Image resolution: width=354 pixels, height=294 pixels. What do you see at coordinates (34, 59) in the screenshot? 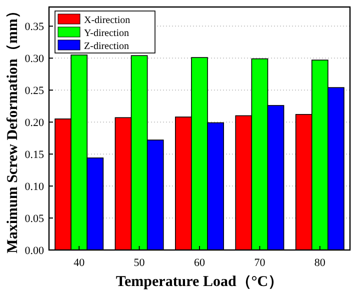
I see `y-tick-label: 0.30` at bounding box center [34, 59].